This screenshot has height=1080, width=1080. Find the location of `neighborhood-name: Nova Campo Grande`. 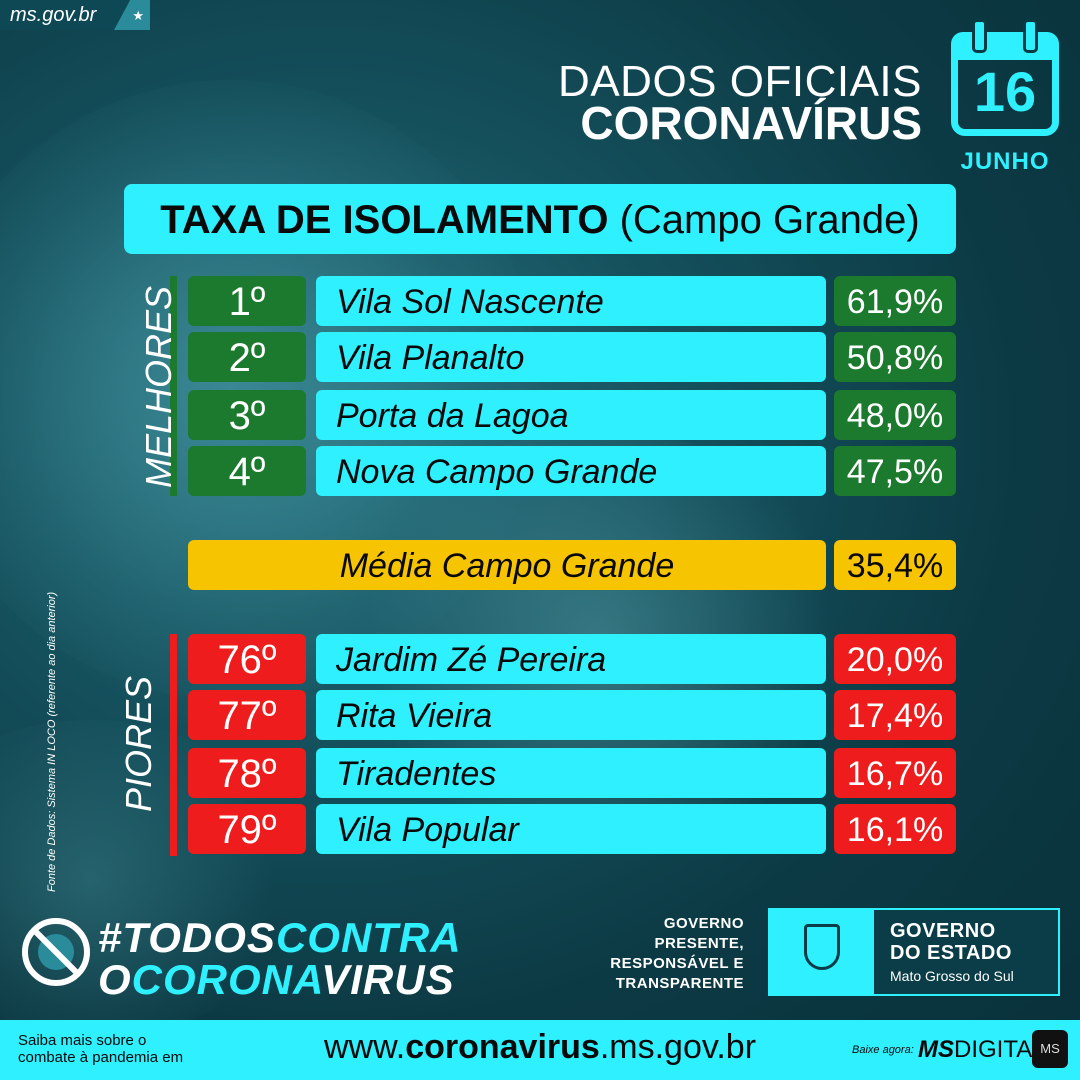

neighborhood-name: Nova Campo Grande is located at coordinates (571, 471).